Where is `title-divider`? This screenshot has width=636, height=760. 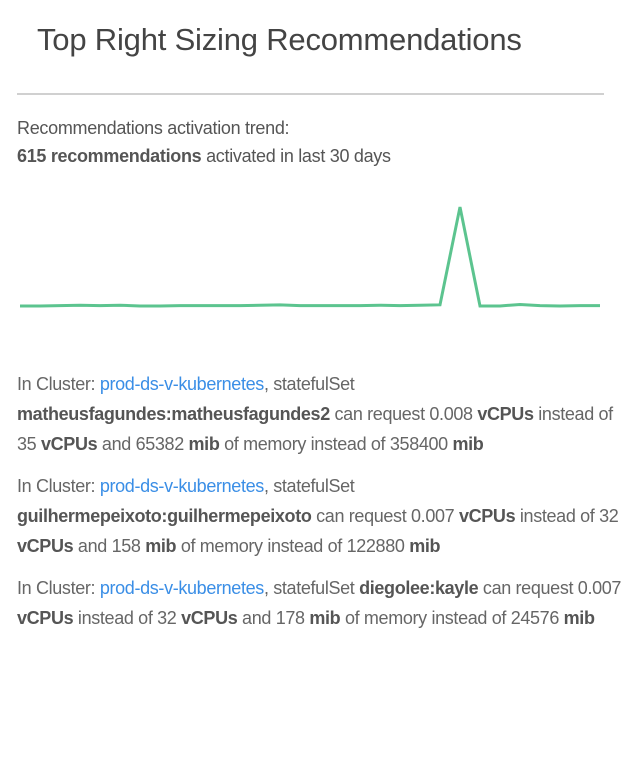
title-divider is located at coordinates (310, 94).